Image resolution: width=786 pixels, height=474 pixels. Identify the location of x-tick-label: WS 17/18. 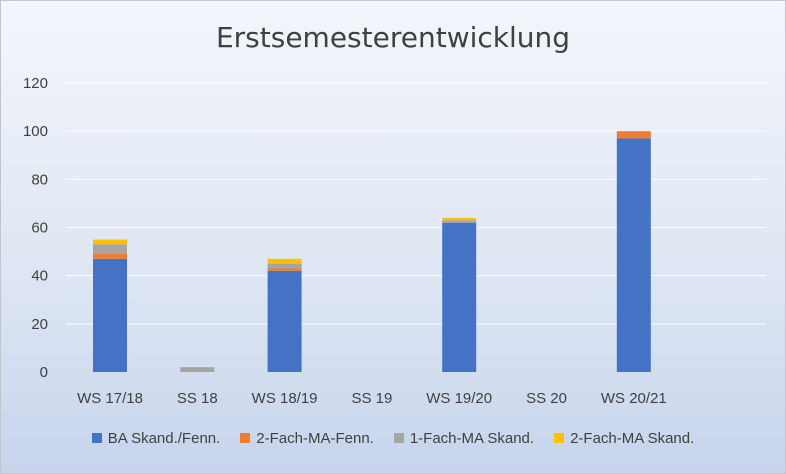
(110, 398).